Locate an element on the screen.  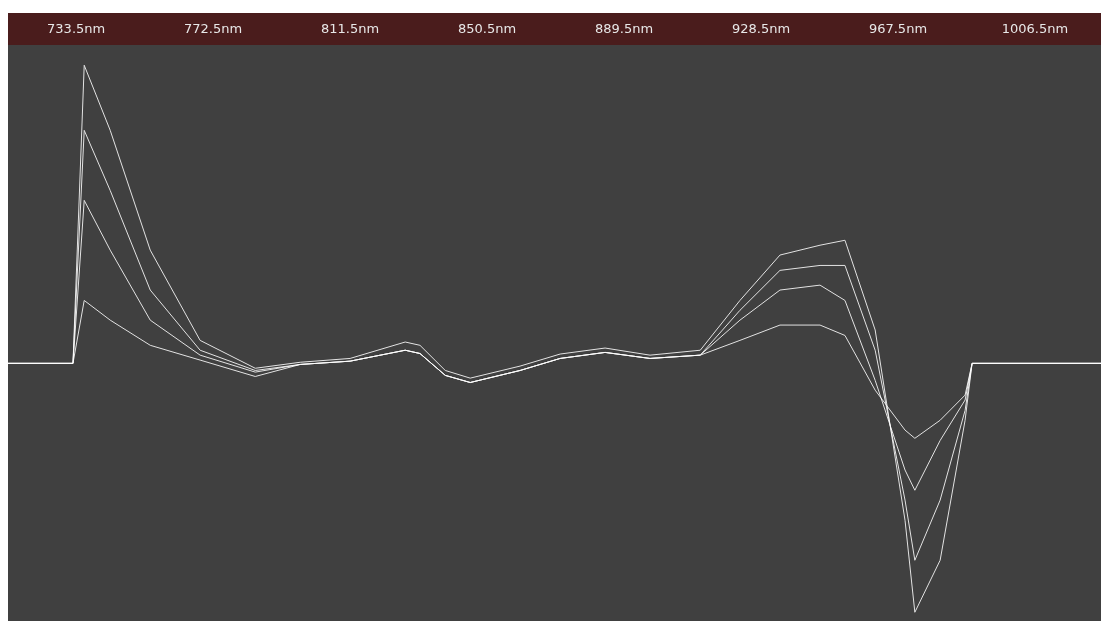
x-tick-label: 967.5nm is located at coordinates (898, 29).